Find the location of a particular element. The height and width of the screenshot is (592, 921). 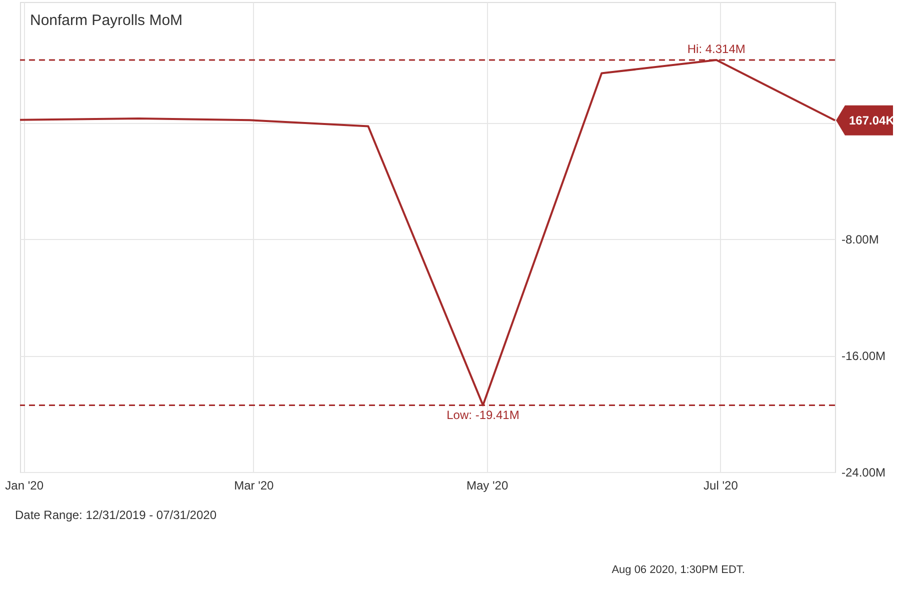

x-tick-label: May '20 is located at coordinates (487, 485).